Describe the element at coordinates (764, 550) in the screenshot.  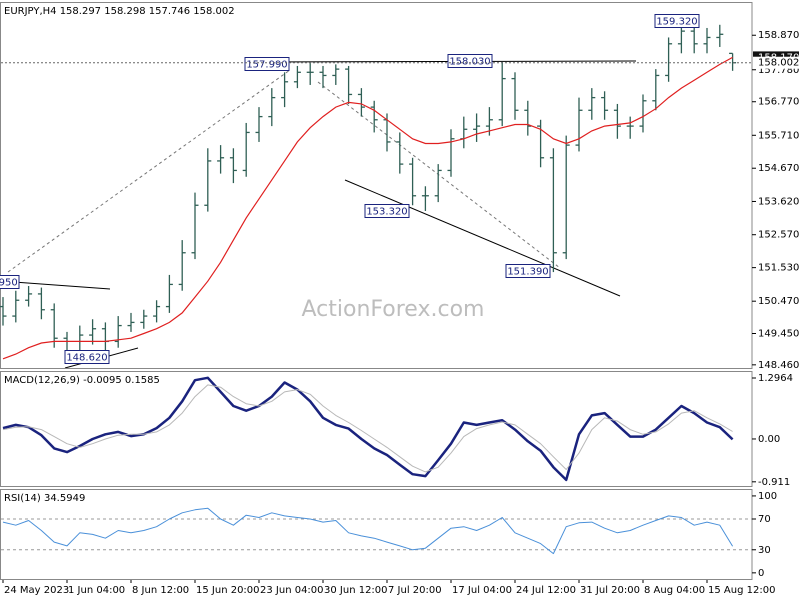
I see `y-tick-label: 30` at that location.